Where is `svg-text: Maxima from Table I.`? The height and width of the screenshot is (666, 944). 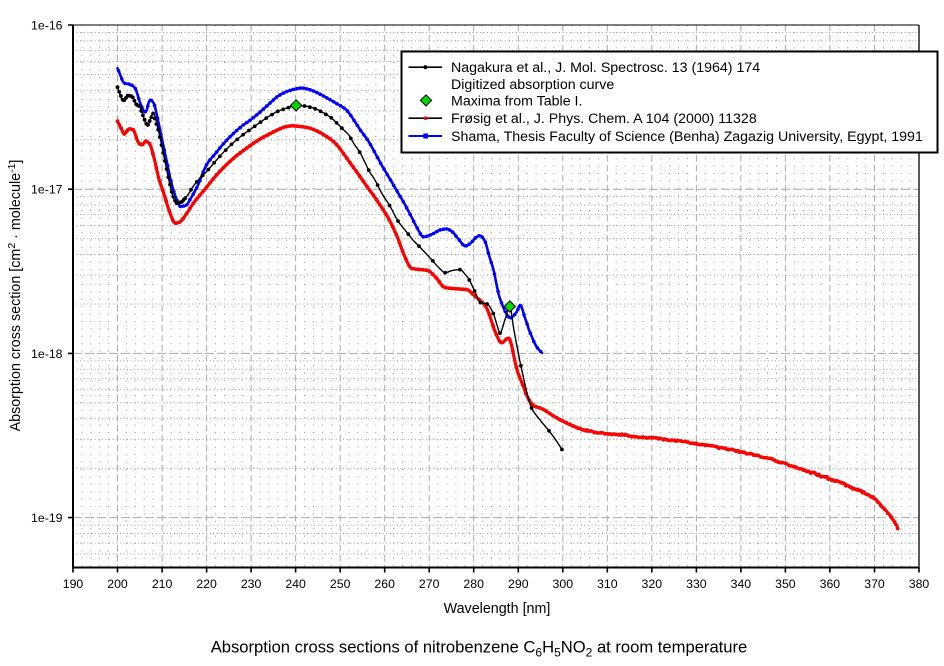 svg-text: Maxima from Table I. is located at coordinates (516, 101).